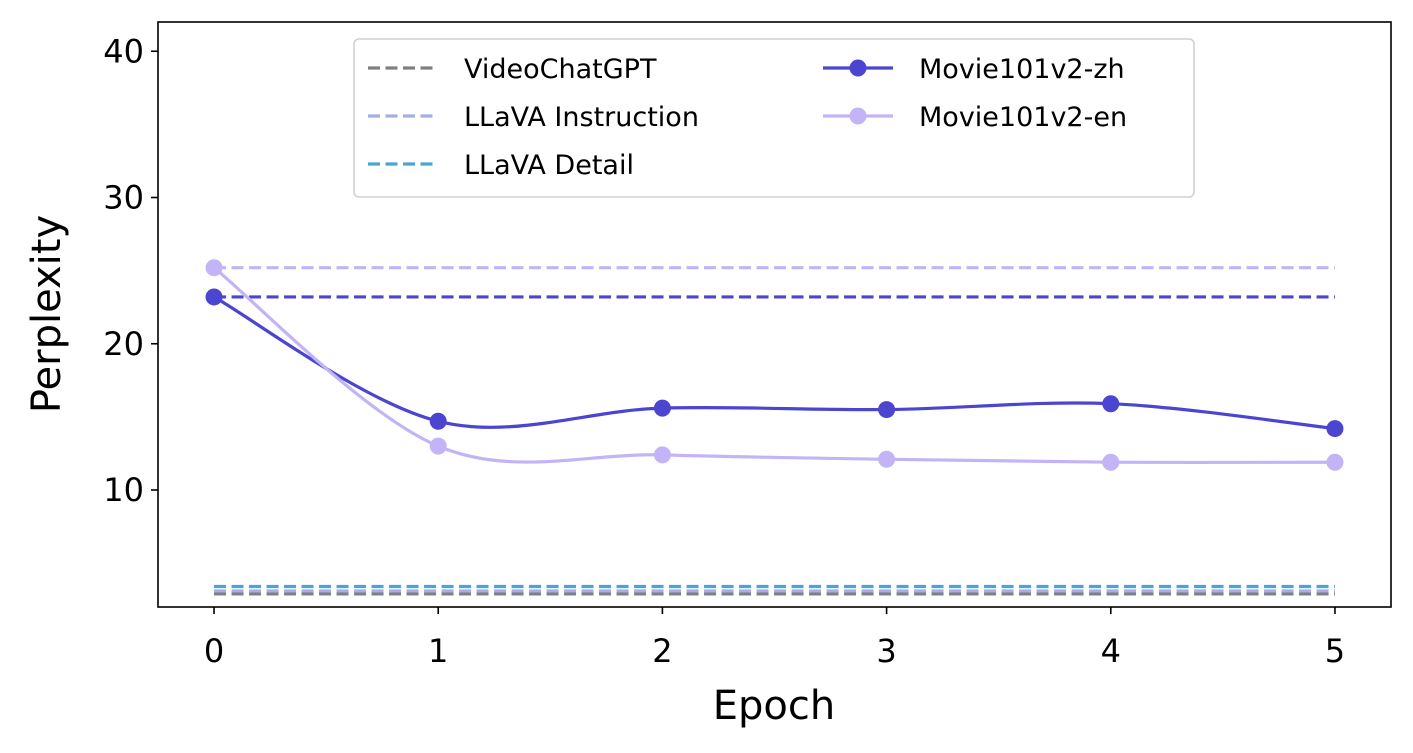  I want to click on x-tick-label-3: 3, so click(886, 651).